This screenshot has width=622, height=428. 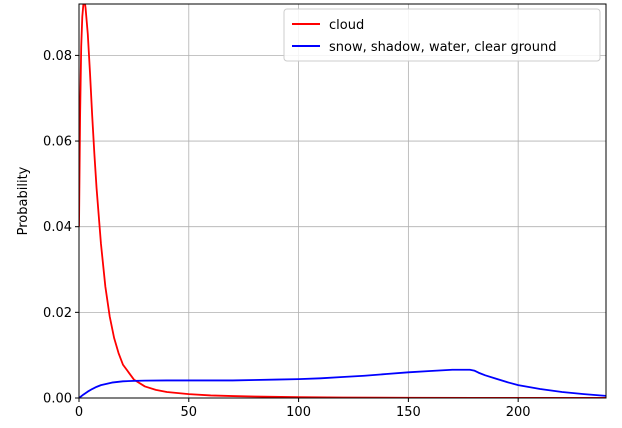 What do you see at coordinates (189, 412) in the screenshot?
I see `x-tick-label: 50` at bounding box center [189, 412].